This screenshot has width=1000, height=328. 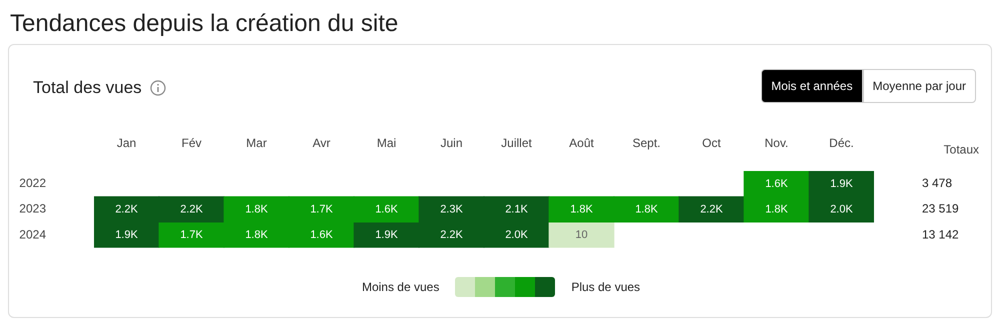 What do you see at coordinates (321, 143) in the screenshot?
I see `x-tick-label: Avr` at bounding box center [321, 143].